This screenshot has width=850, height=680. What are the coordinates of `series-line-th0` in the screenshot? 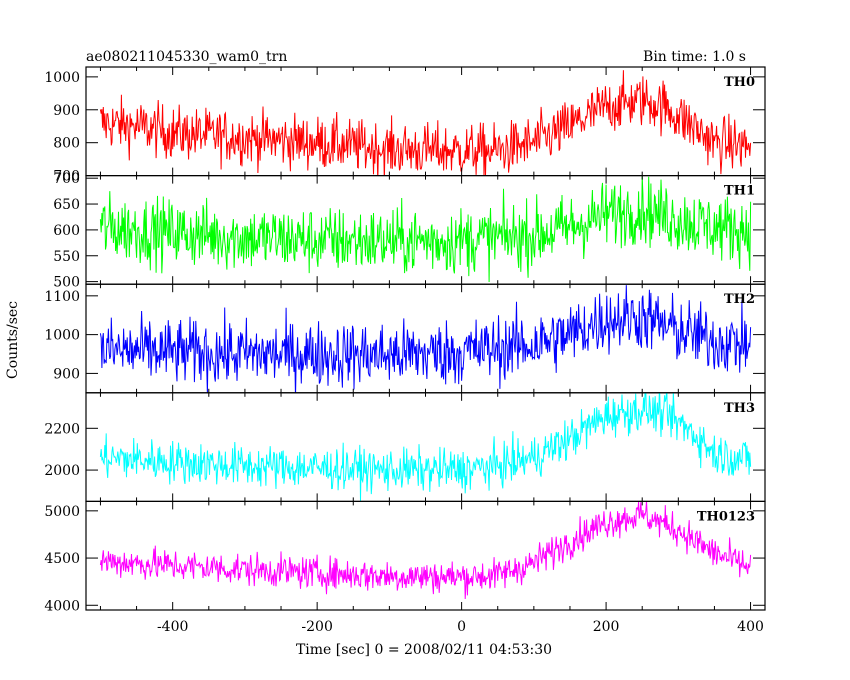 It's located at (425, 123).